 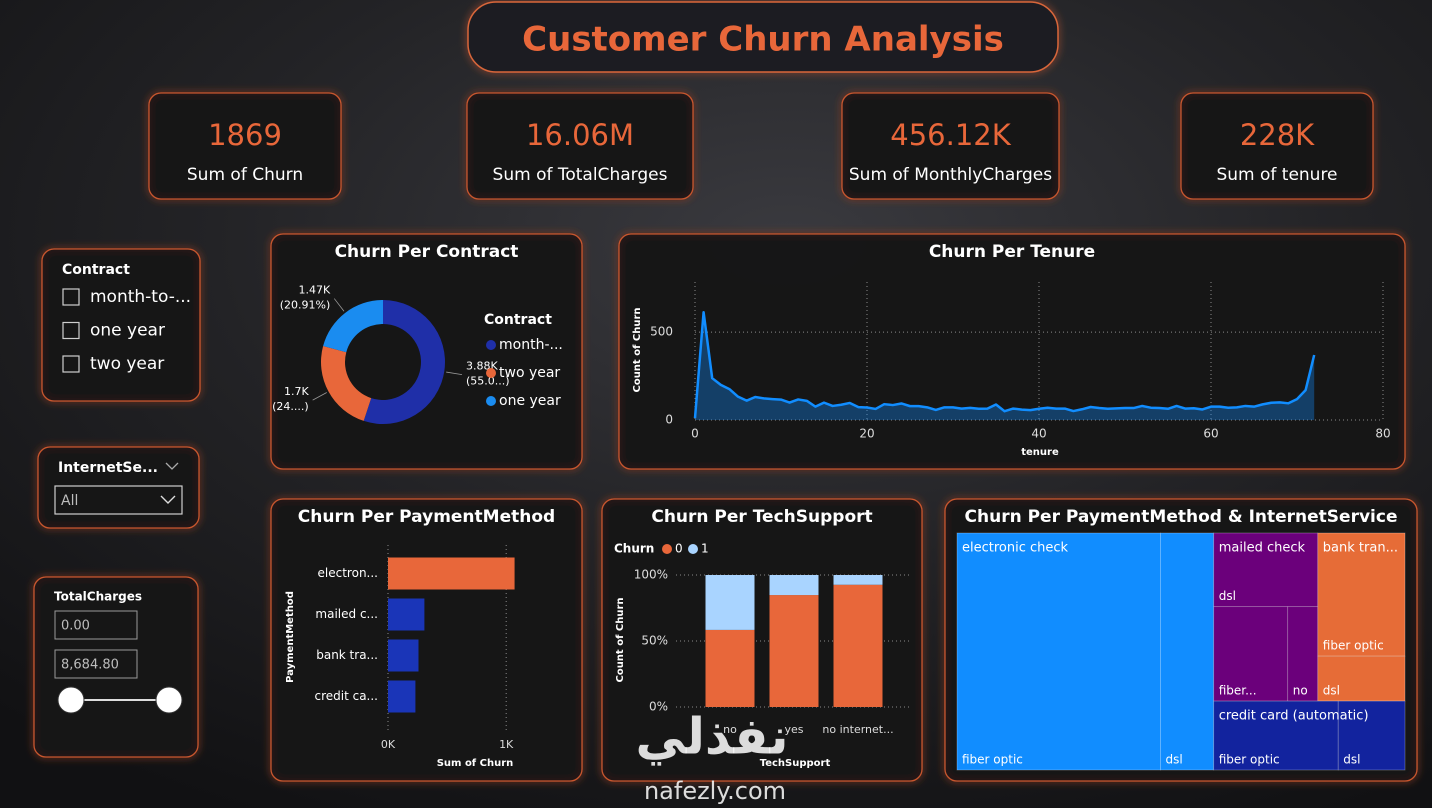 I want to click on contract-slicer, so click(x=121, y=325).